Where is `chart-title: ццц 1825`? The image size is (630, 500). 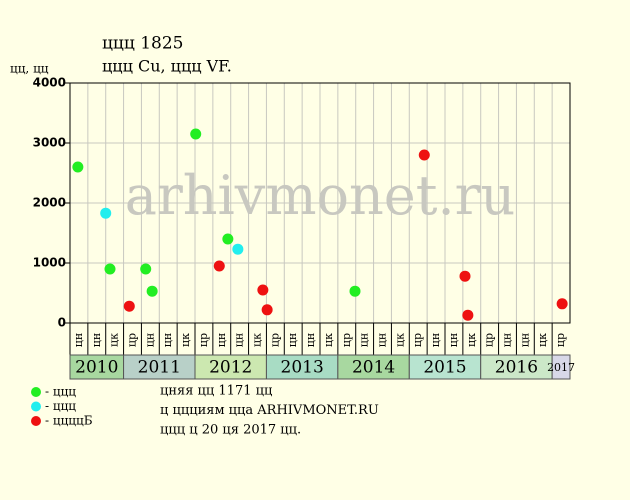
chart-title: ццц 1825 is located at coordinates (142, 44).